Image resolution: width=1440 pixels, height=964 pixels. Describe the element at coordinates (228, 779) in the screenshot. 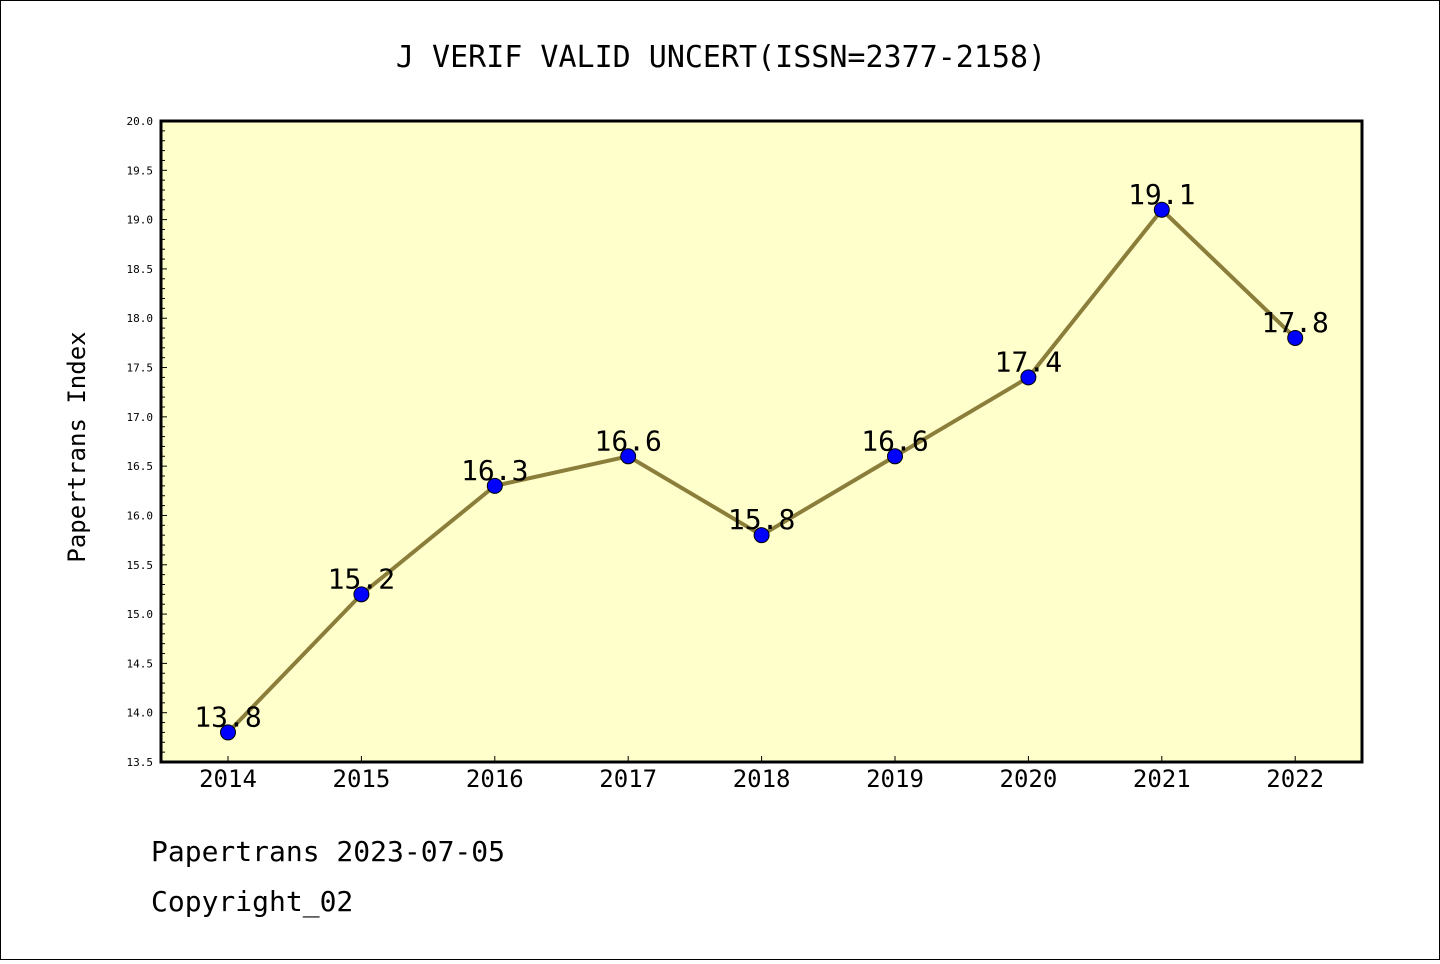

I see `x-tick-label: 2014` at that location.